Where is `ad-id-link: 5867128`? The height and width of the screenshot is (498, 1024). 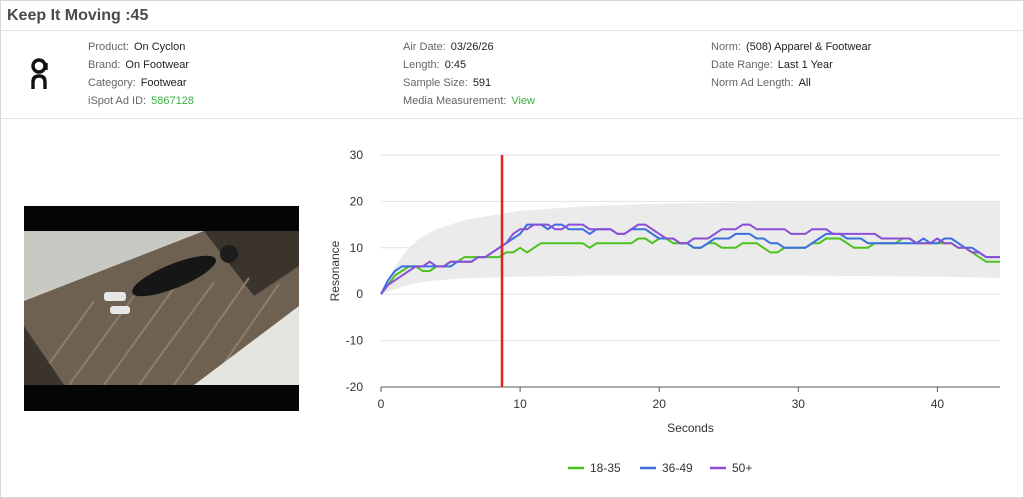 ad-id-link: 5867128 is located at coordinates (172, 101).